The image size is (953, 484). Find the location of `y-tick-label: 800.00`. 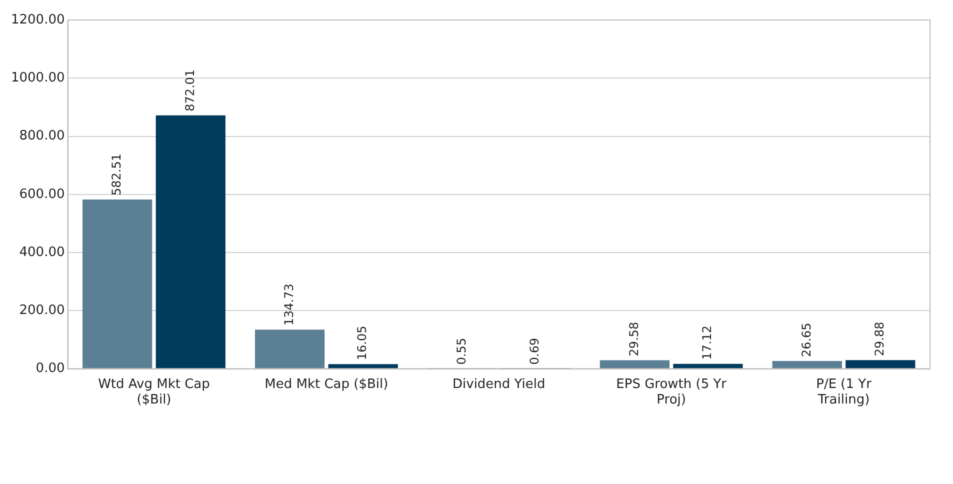

y-tick-label: 800.00 is located at coordinates (42, 136).